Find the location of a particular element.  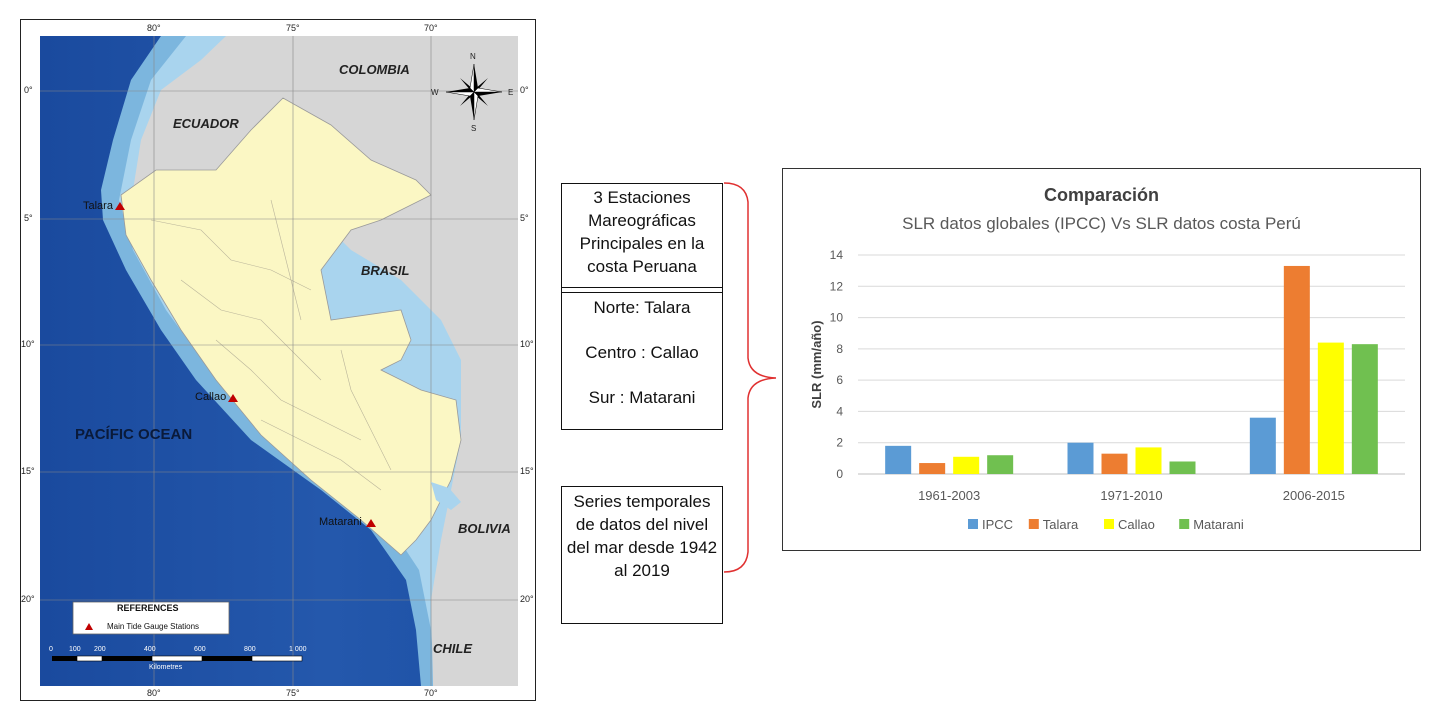

y-tick-label: 2 is located at coordinates (839, 443).